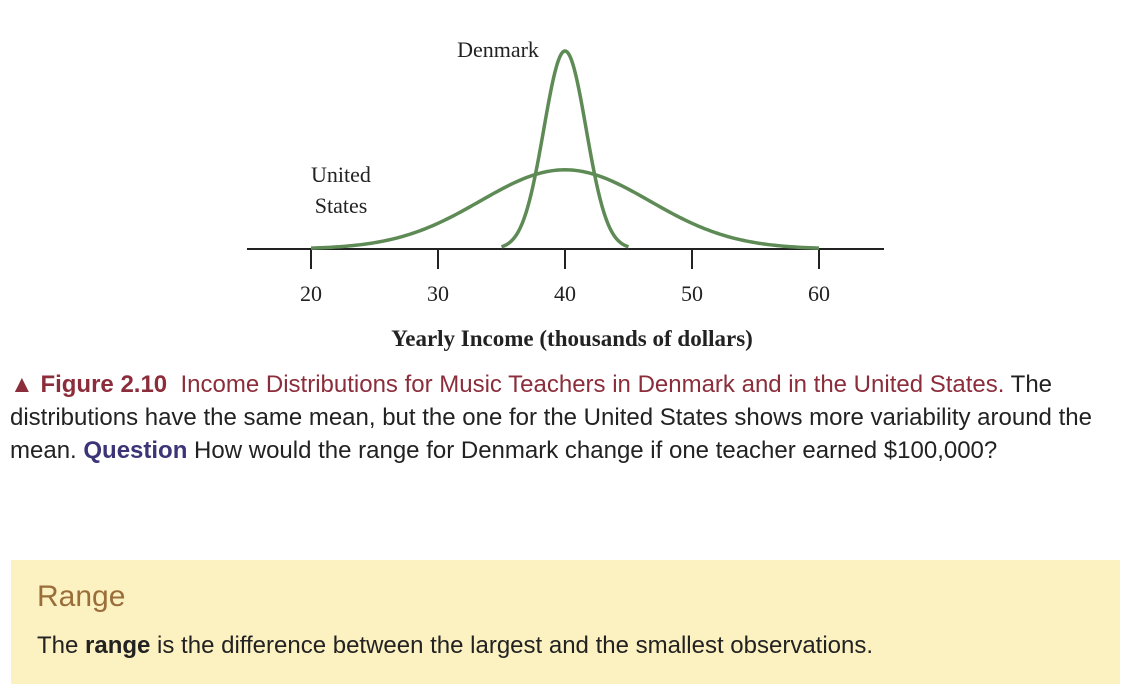 This screenshot has width=1131, height=694. I want to click on x-axis-label: Yearly Income (thousands of dollars), so click(572, 338).